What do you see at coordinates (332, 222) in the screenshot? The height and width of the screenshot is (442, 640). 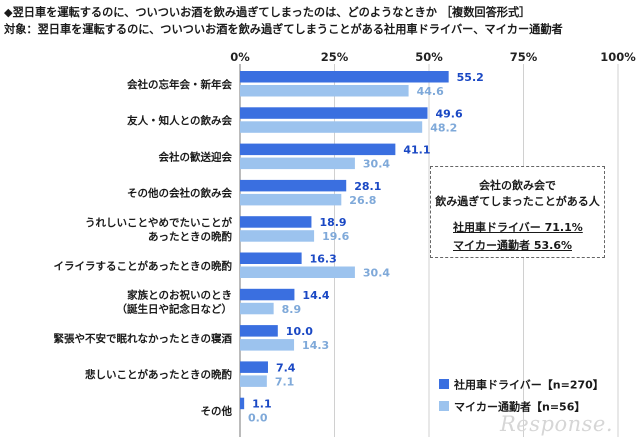 I see `data-label: 18.9` at bounding box center [332, 222].